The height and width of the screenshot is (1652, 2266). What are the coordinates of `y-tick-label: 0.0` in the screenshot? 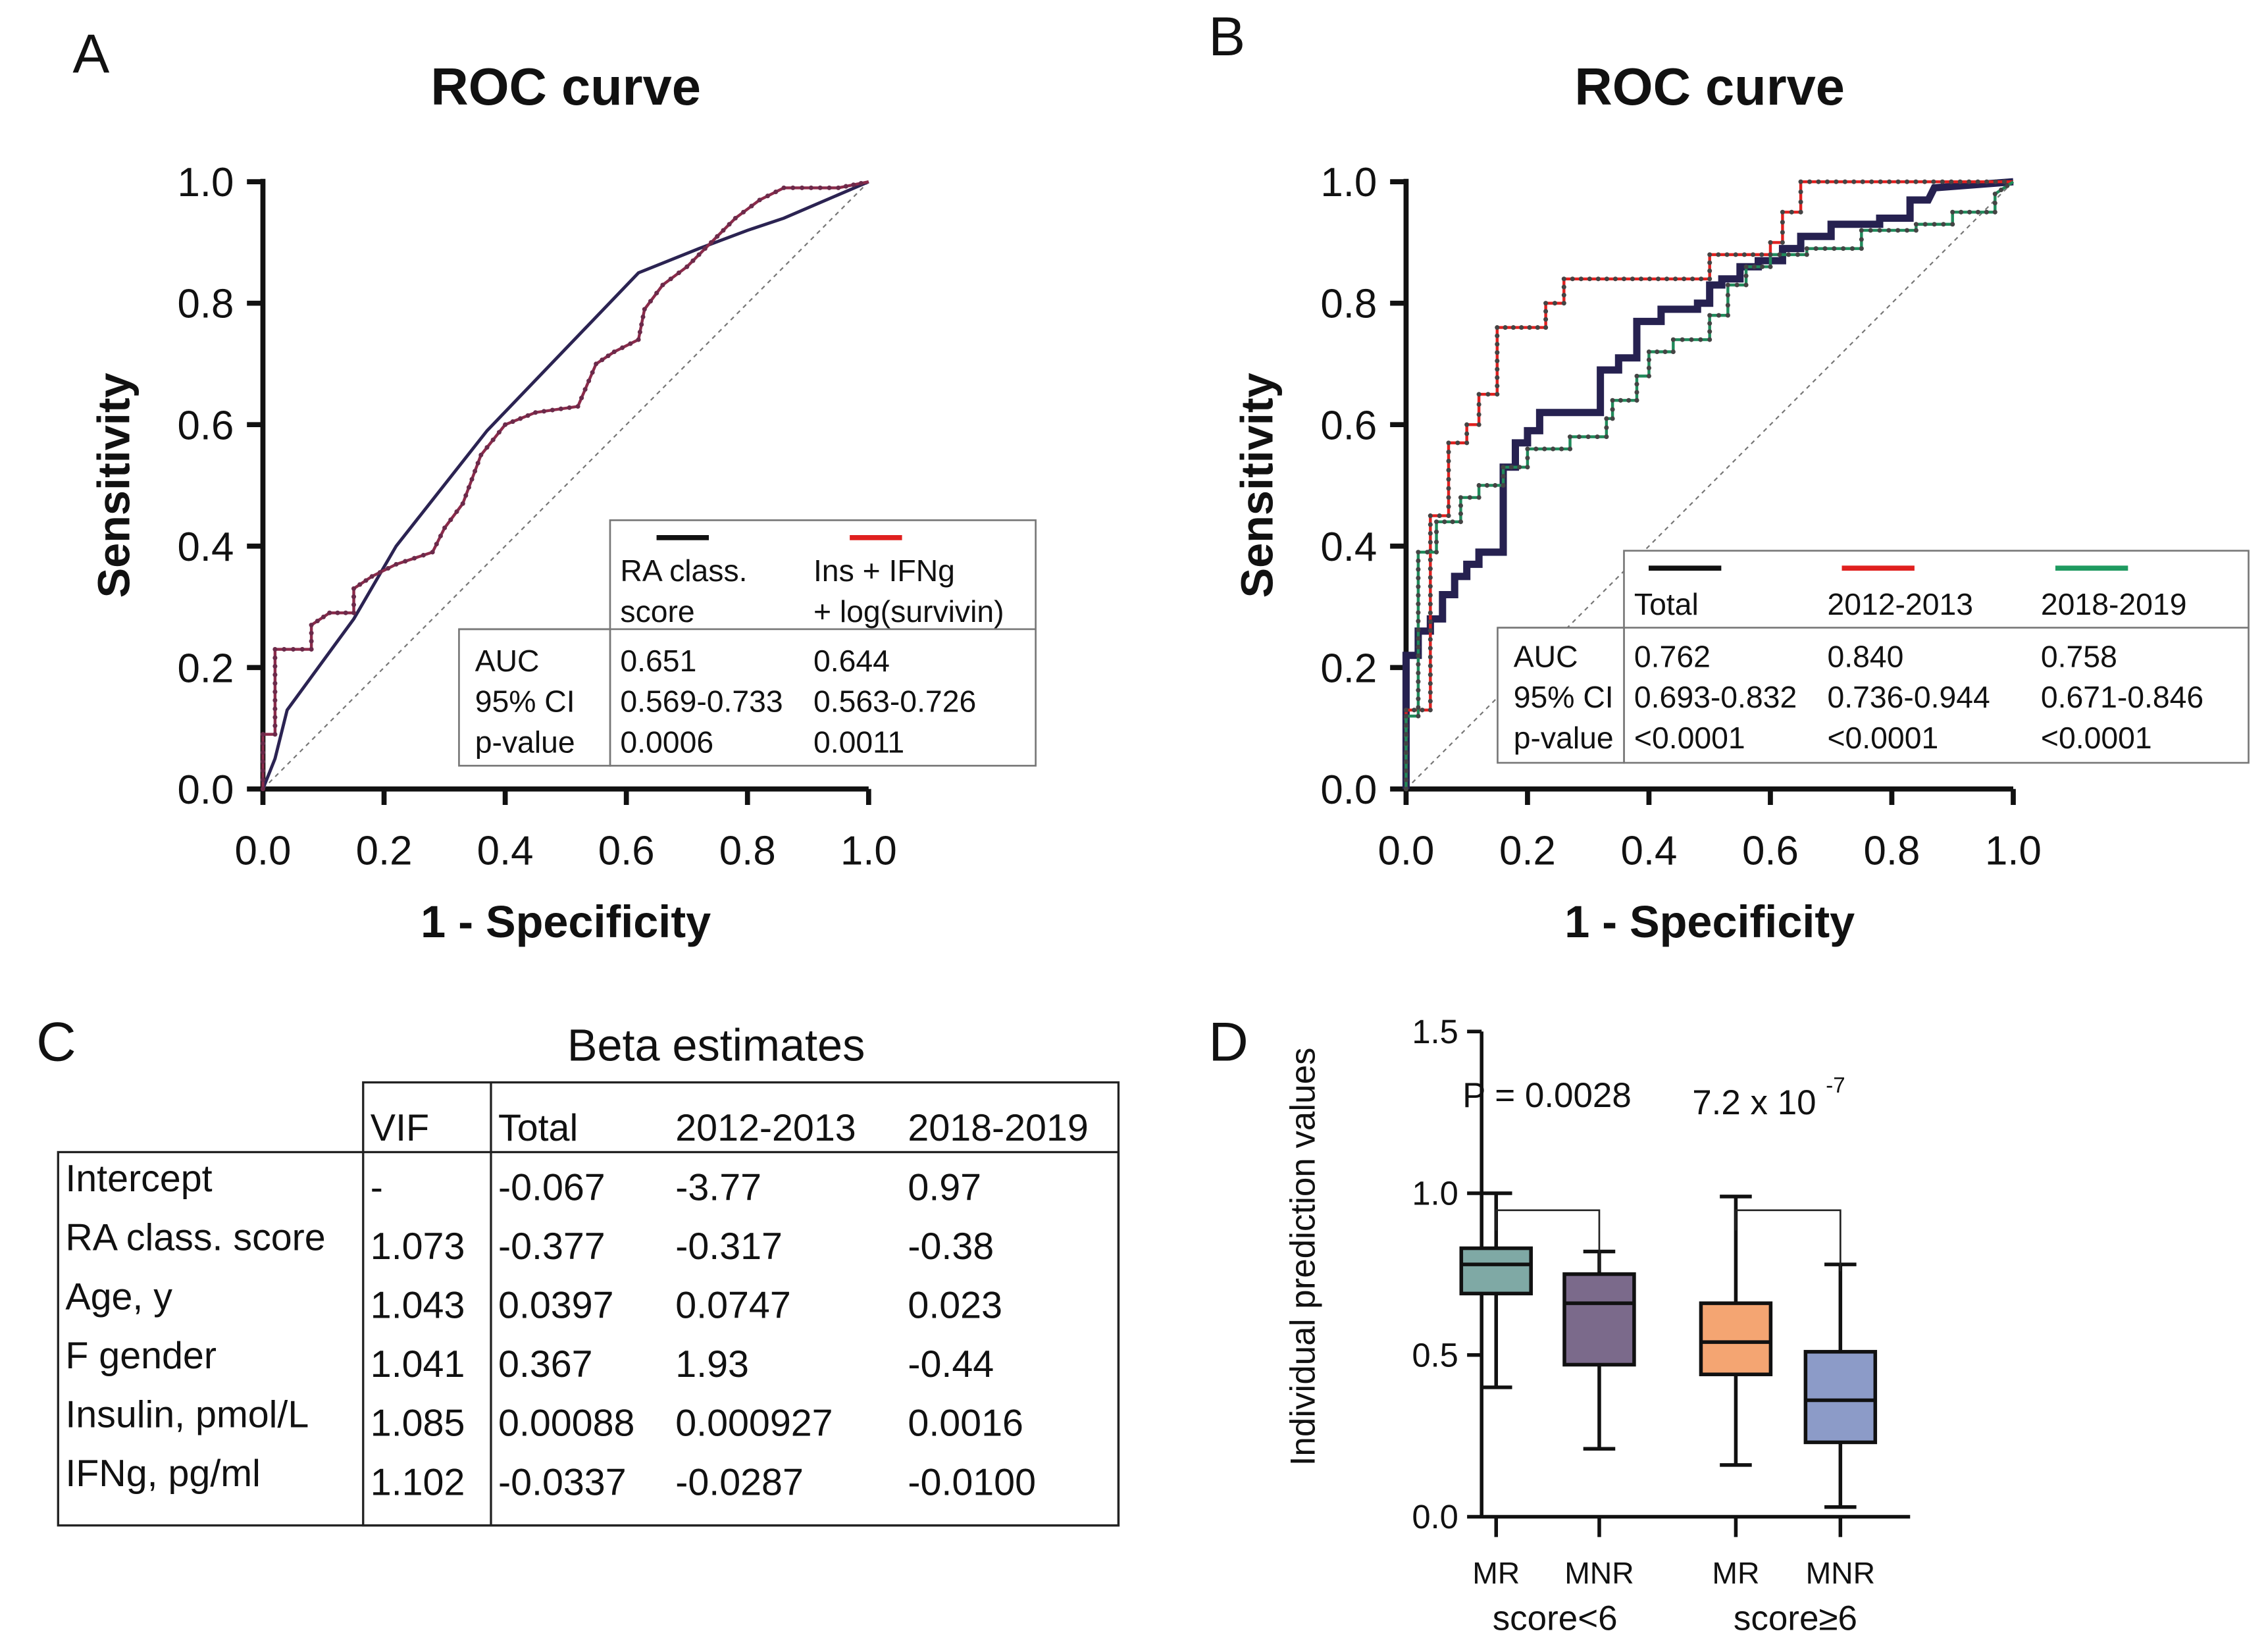 It's located at (1435, 1517).